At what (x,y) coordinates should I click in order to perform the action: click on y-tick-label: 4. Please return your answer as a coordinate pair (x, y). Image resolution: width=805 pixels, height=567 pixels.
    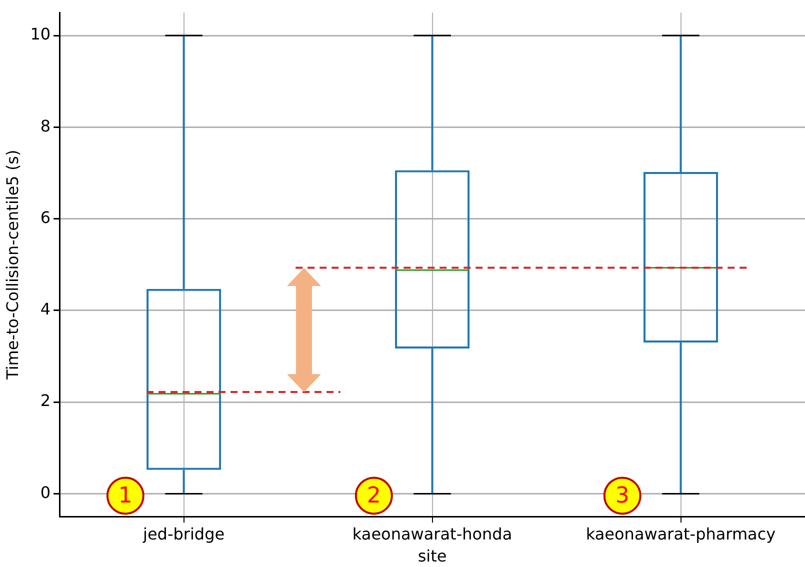
    Looking at the image, I should click on (45, 309).